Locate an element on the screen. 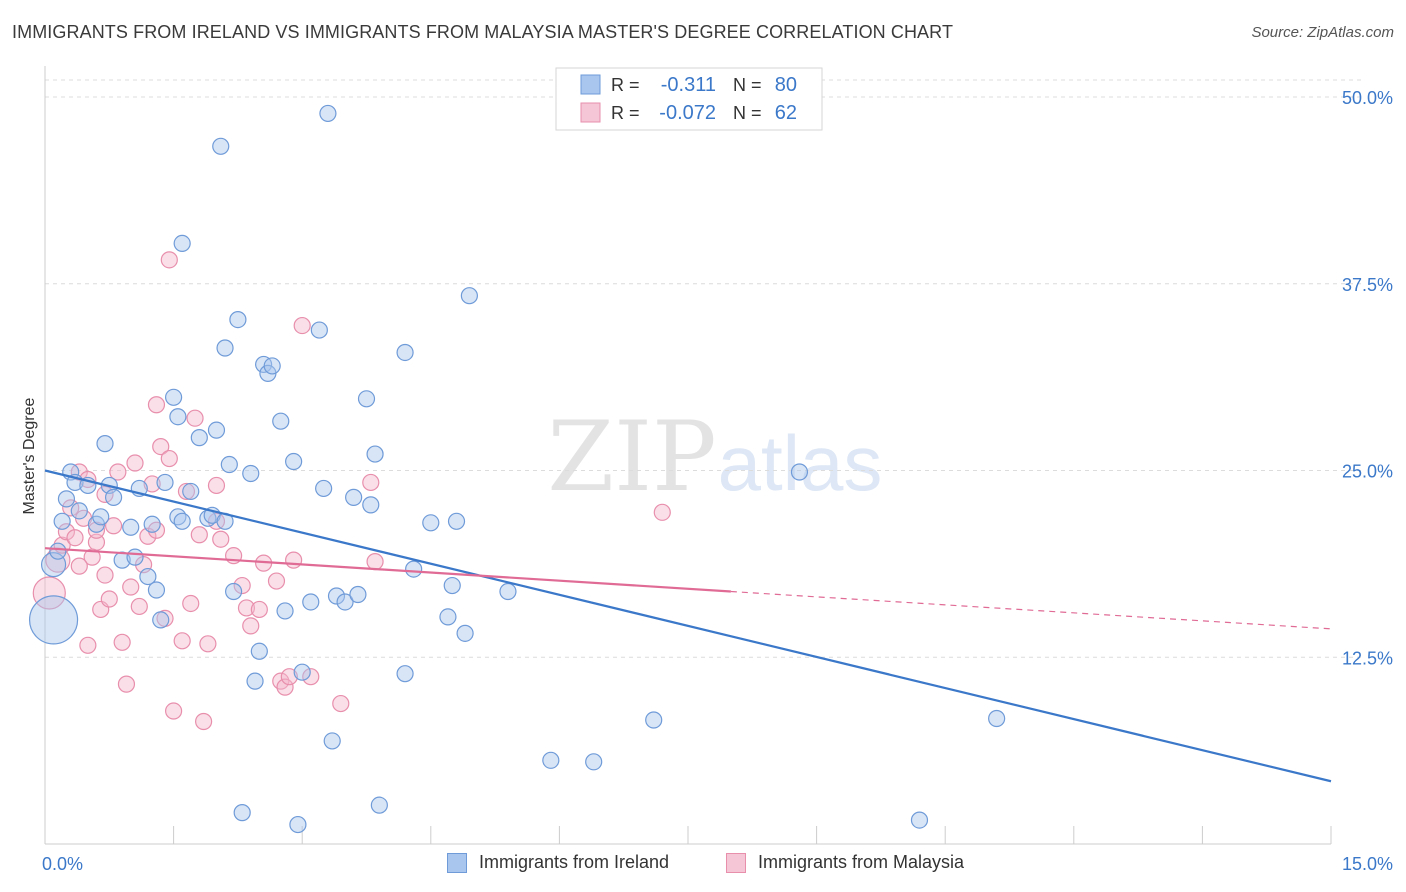 The width and height of the screenshot is (1406, 892). legend-r-value-2: -0.072 is located at coordinates (687, 113).